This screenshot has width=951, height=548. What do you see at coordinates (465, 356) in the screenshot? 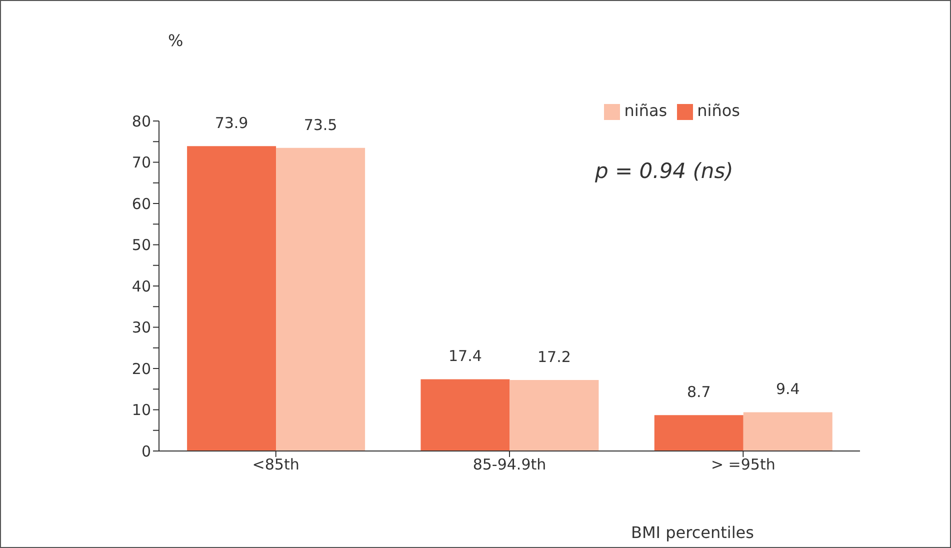
I see `data-label: 17.4` at bounding box center [465, 356].